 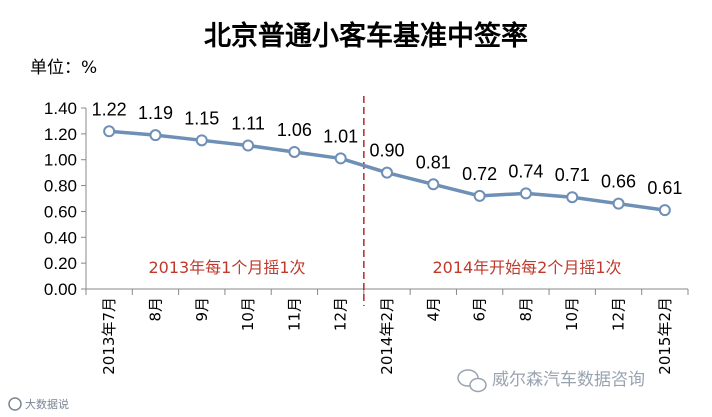 What do you see at coordinates (15, 404) in the screenshot?
I see `bigdata-logo-icon` at bounding box center [15, 404].